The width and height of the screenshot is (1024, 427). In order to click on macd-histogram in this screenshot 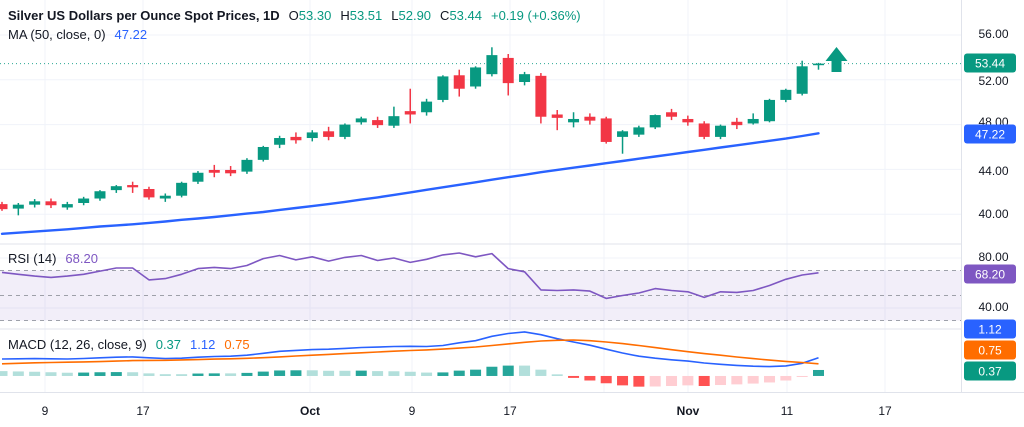, I will do `click(412, 376)`.